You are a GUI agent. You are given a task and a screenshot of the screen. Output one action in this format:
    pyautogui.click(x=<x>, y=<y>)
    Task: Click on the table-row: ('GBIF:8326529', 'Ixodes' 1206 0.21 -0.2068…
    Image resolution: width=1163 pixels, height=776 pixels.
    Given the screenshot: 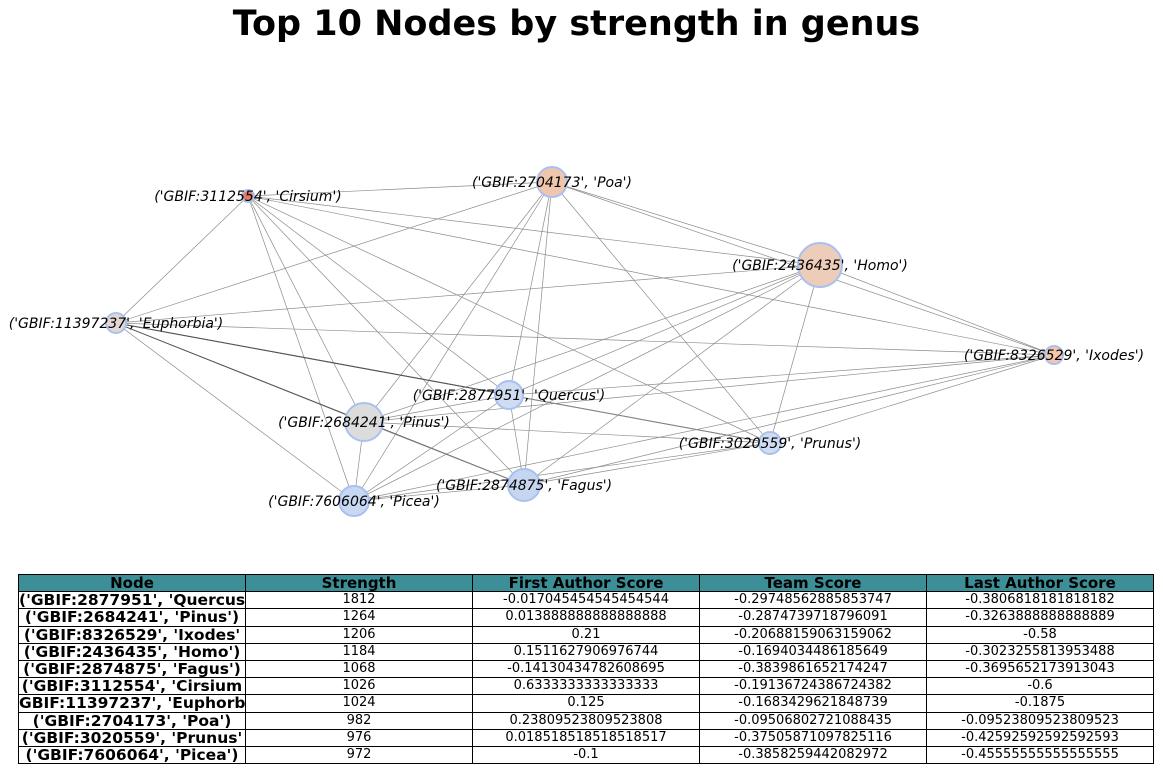 What is the action you would take?
    pyautogui.click(x=586, y=634)
    